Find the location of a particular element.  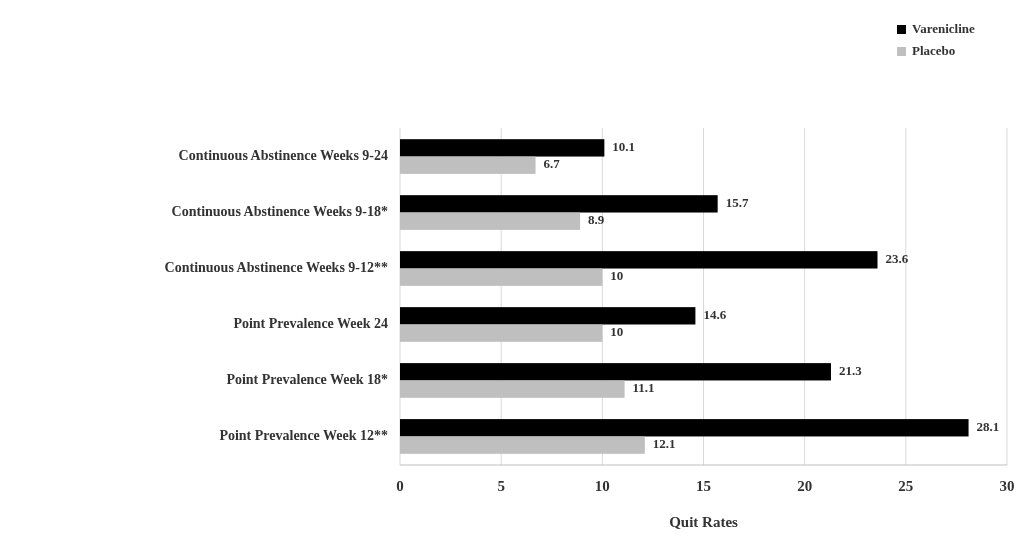

x-tick-label: 30 is located at coordinates (1007, 486).